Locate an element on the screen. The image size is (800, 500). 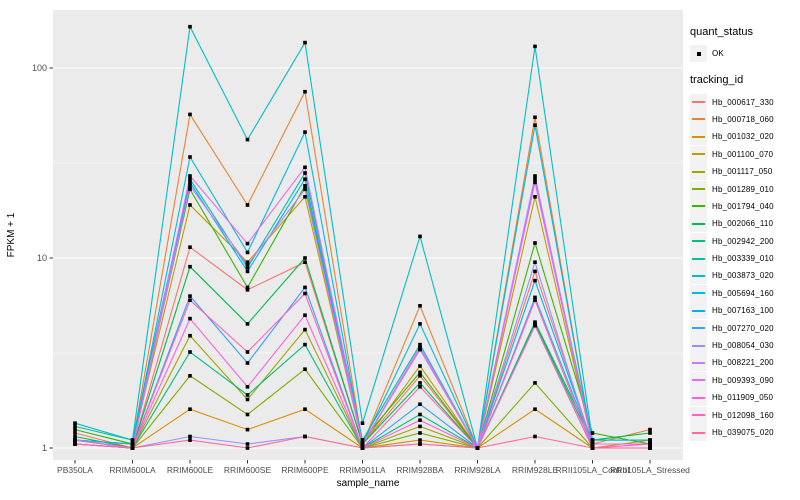
quant-status-legend-title: quant_status is located at coordinates (721, 32).